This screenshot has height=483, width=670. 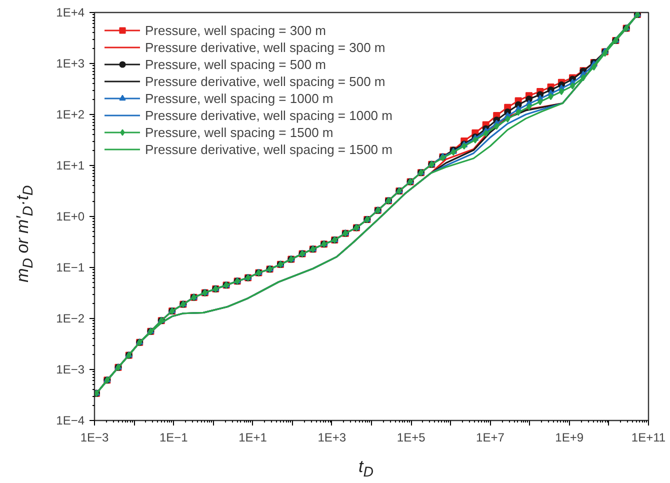 What do you see at coordinates (70, 319) in the screenshot?
I see `y-tick-label: 1E−2` at bounding box center [70, 319].